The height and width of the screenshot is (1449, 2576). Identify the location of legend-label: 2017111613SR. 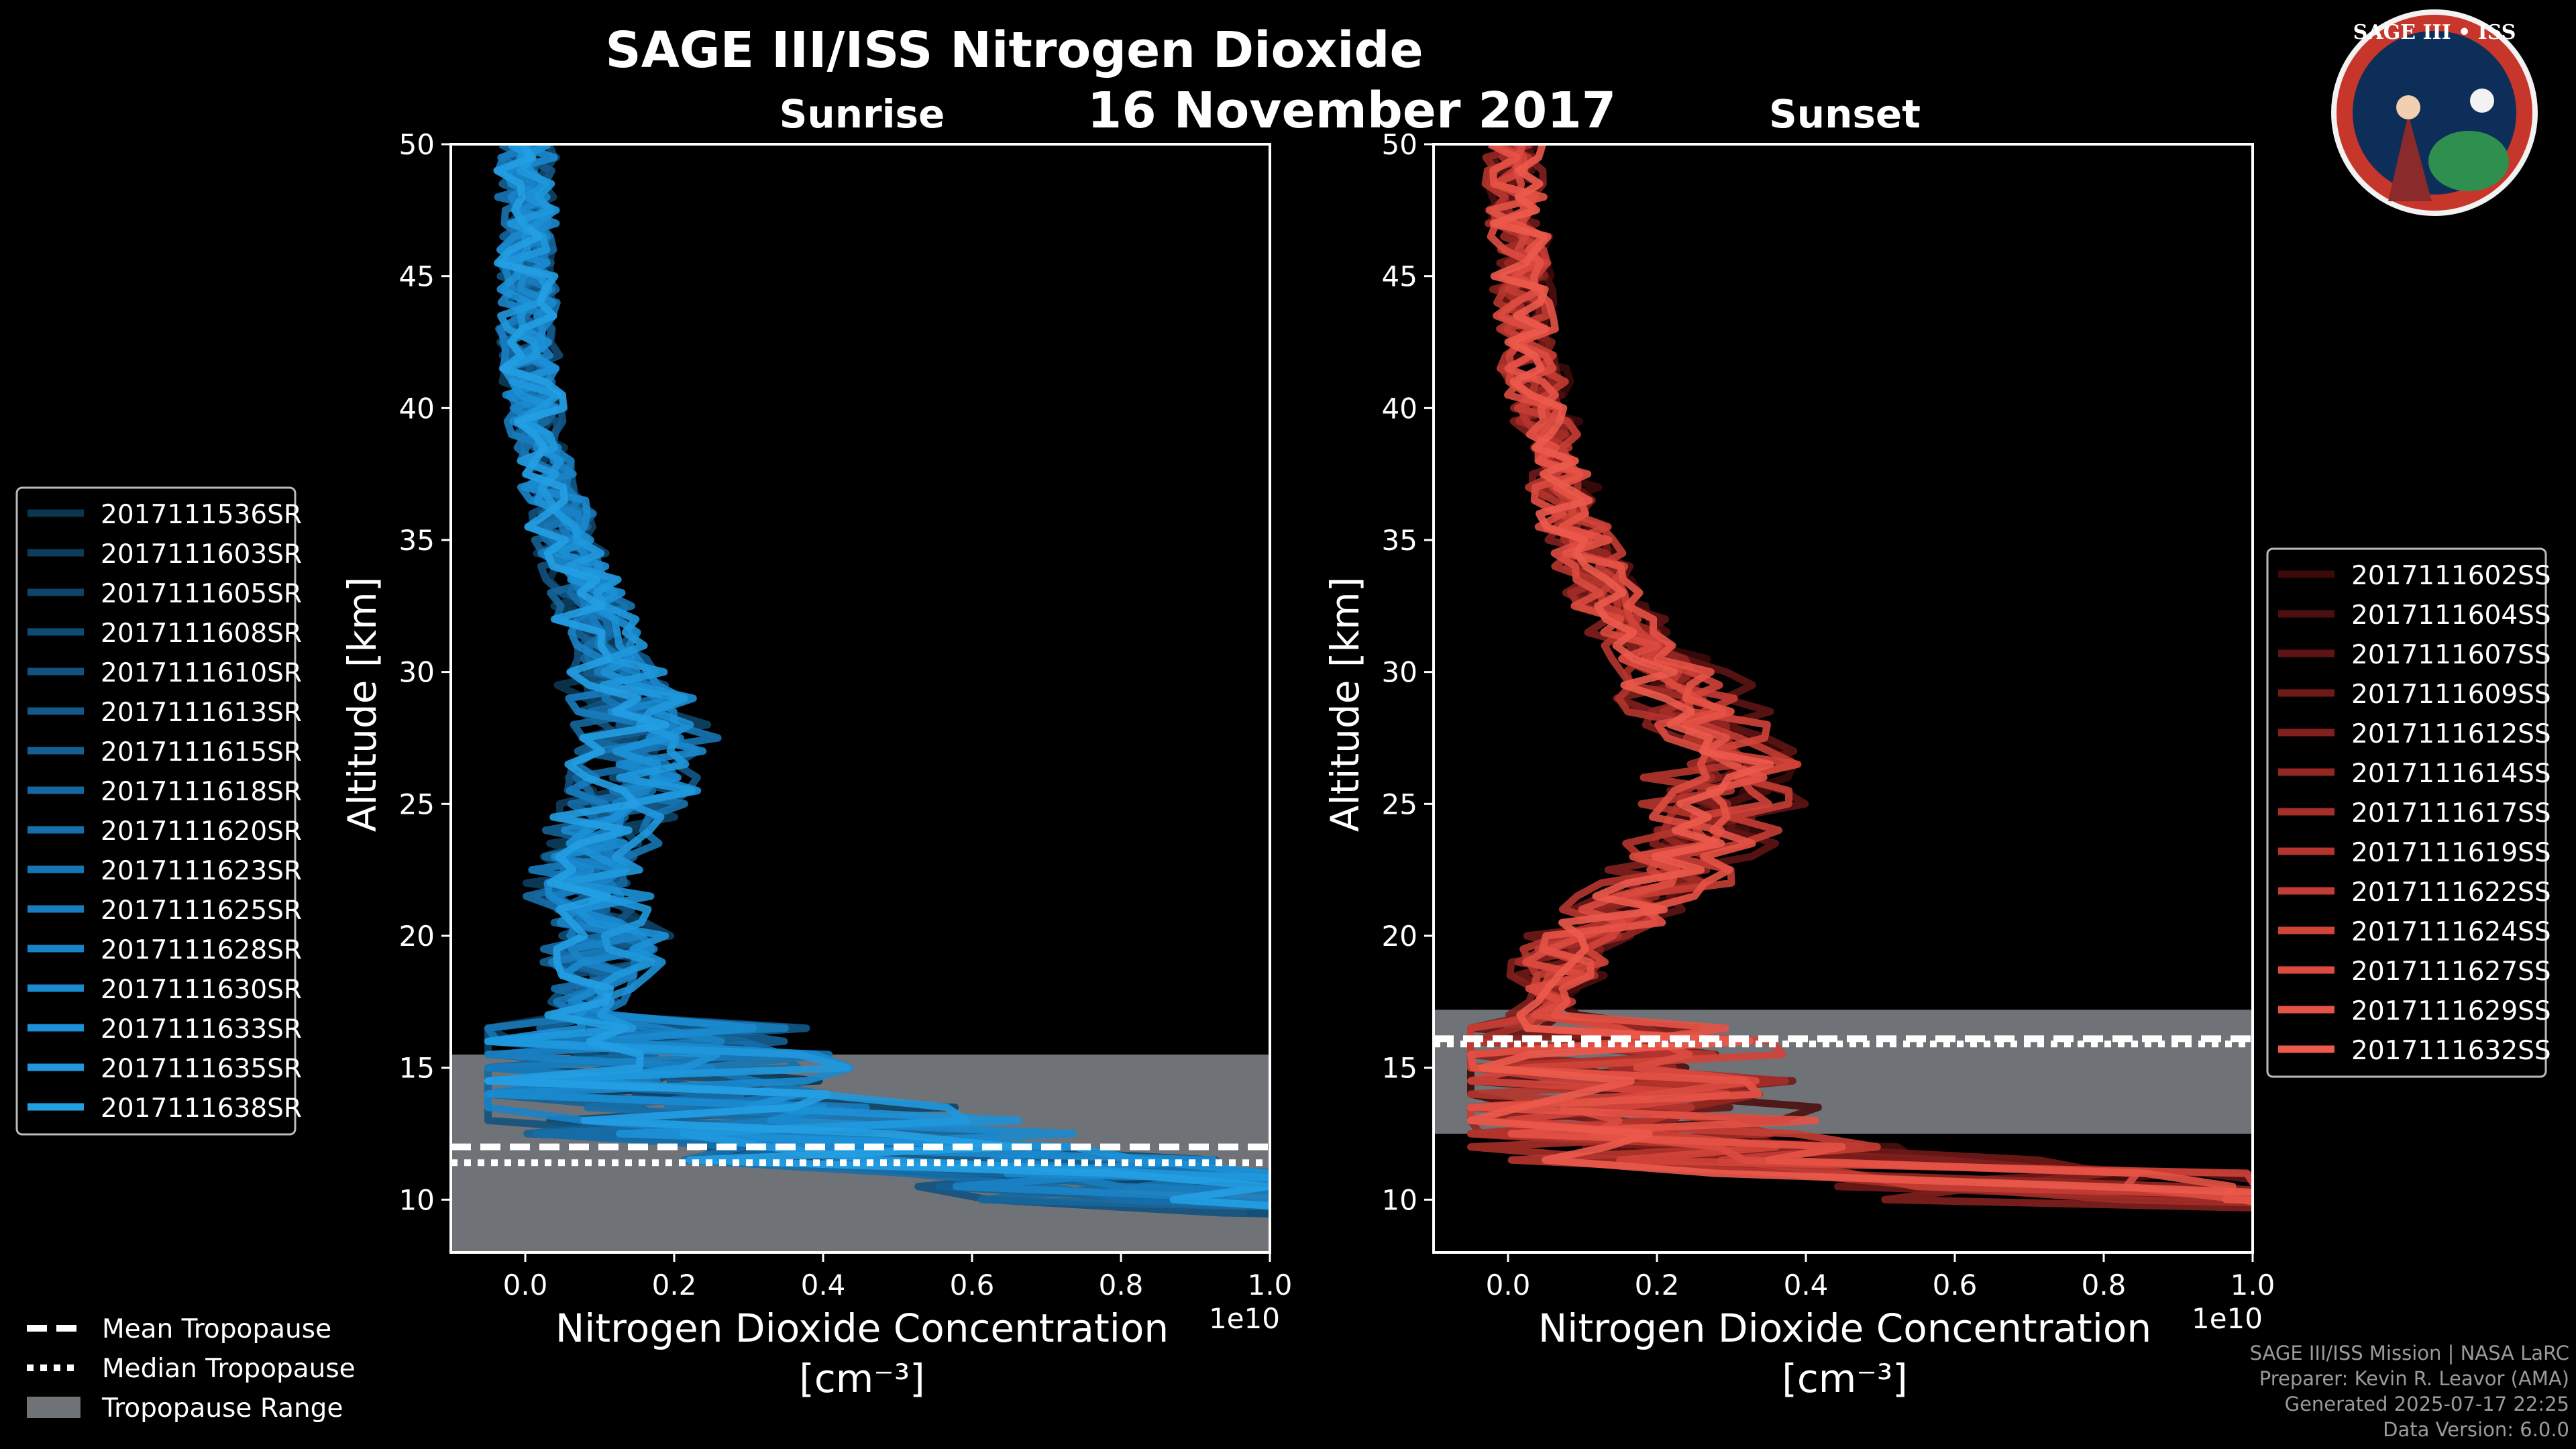
(201, 713).